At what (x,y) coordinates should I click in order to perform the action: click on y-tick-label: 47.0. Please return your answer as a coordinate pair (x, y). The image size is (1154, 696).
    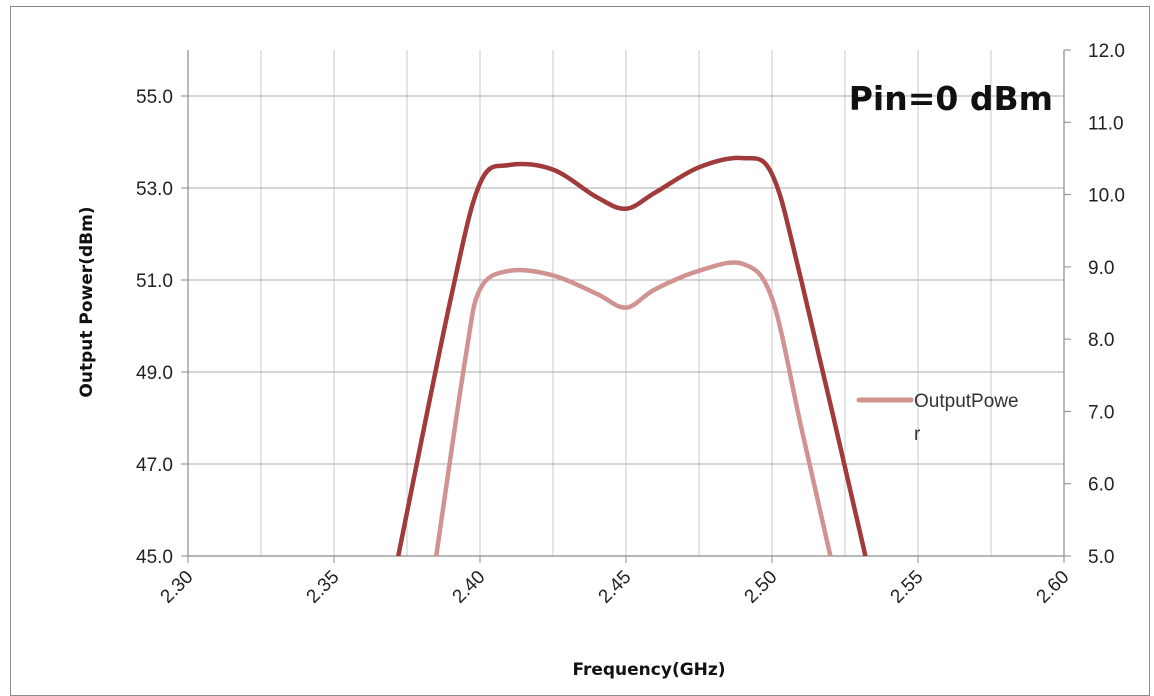
    Looking at the image, I should click on (154, 465).